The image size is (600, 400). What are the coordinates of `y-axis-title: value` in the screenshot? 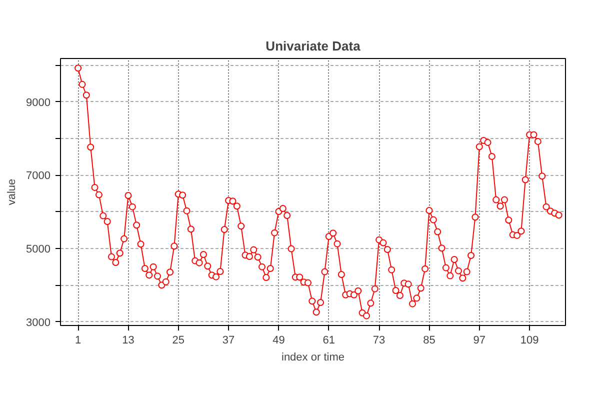 It's located at (12, 192).